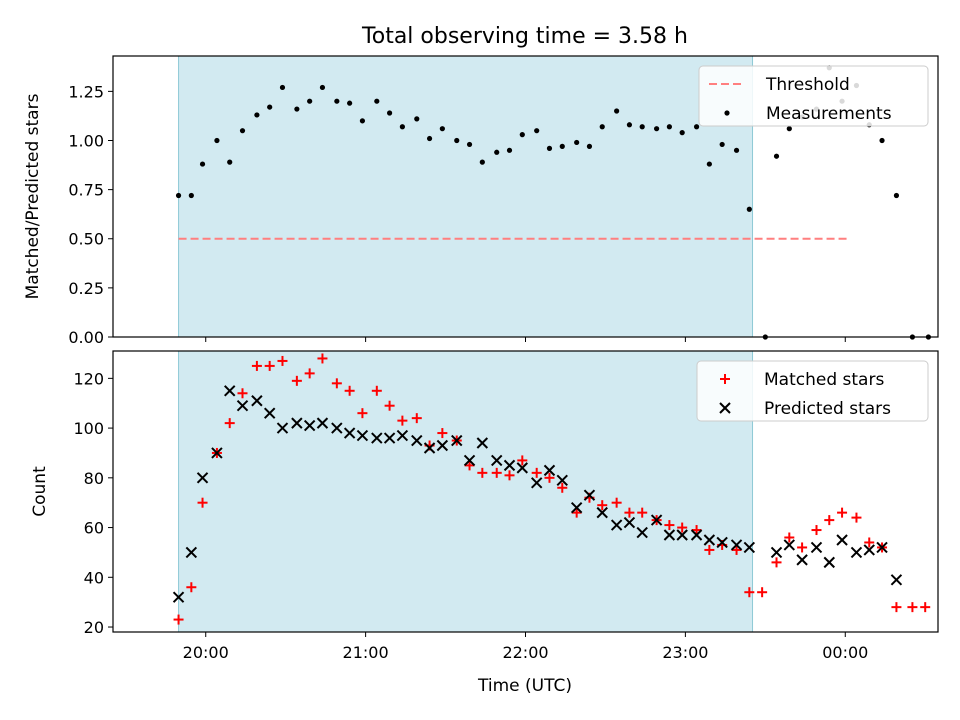  What do you see at coordinates (727, 113) in the screenshot?
I see `legend-measurement-swatch` at bounding box center [727, 113].